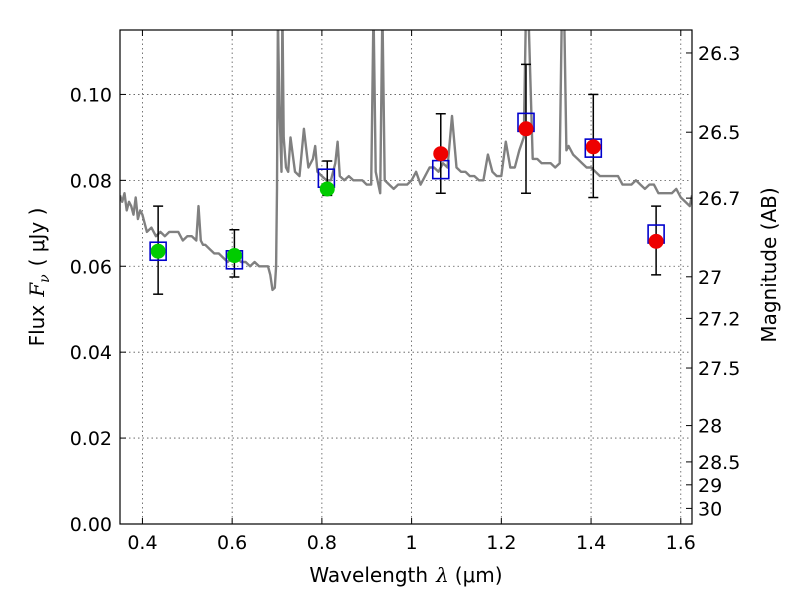  Describe the element at coordinates (719, 369) in the screenshot. I see `y2-tick-label: 27.5` at that location.